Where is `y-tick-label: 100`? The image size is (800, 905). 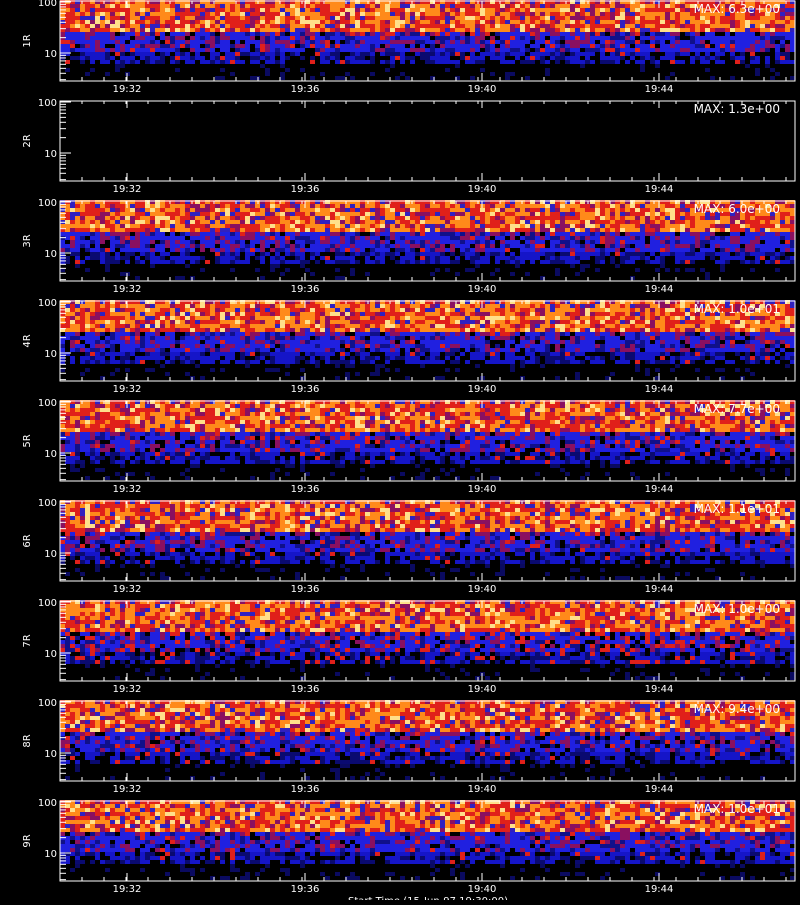
y-tick-label: 100 is located at coordinates (47, 203).